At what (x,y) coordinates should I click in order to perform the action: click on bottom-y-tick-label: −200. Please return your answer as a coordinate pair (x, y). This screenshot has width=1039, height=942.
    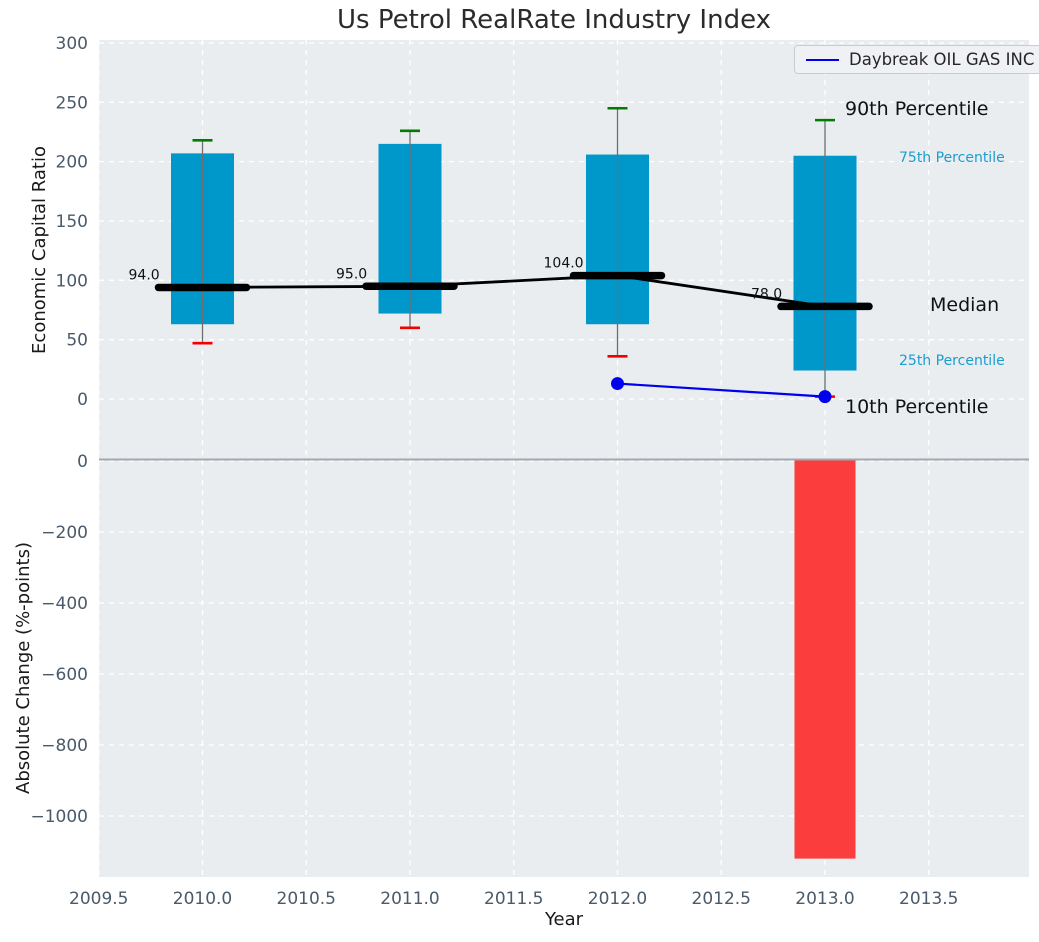
    Looking at the image, I should click on (64, 533).